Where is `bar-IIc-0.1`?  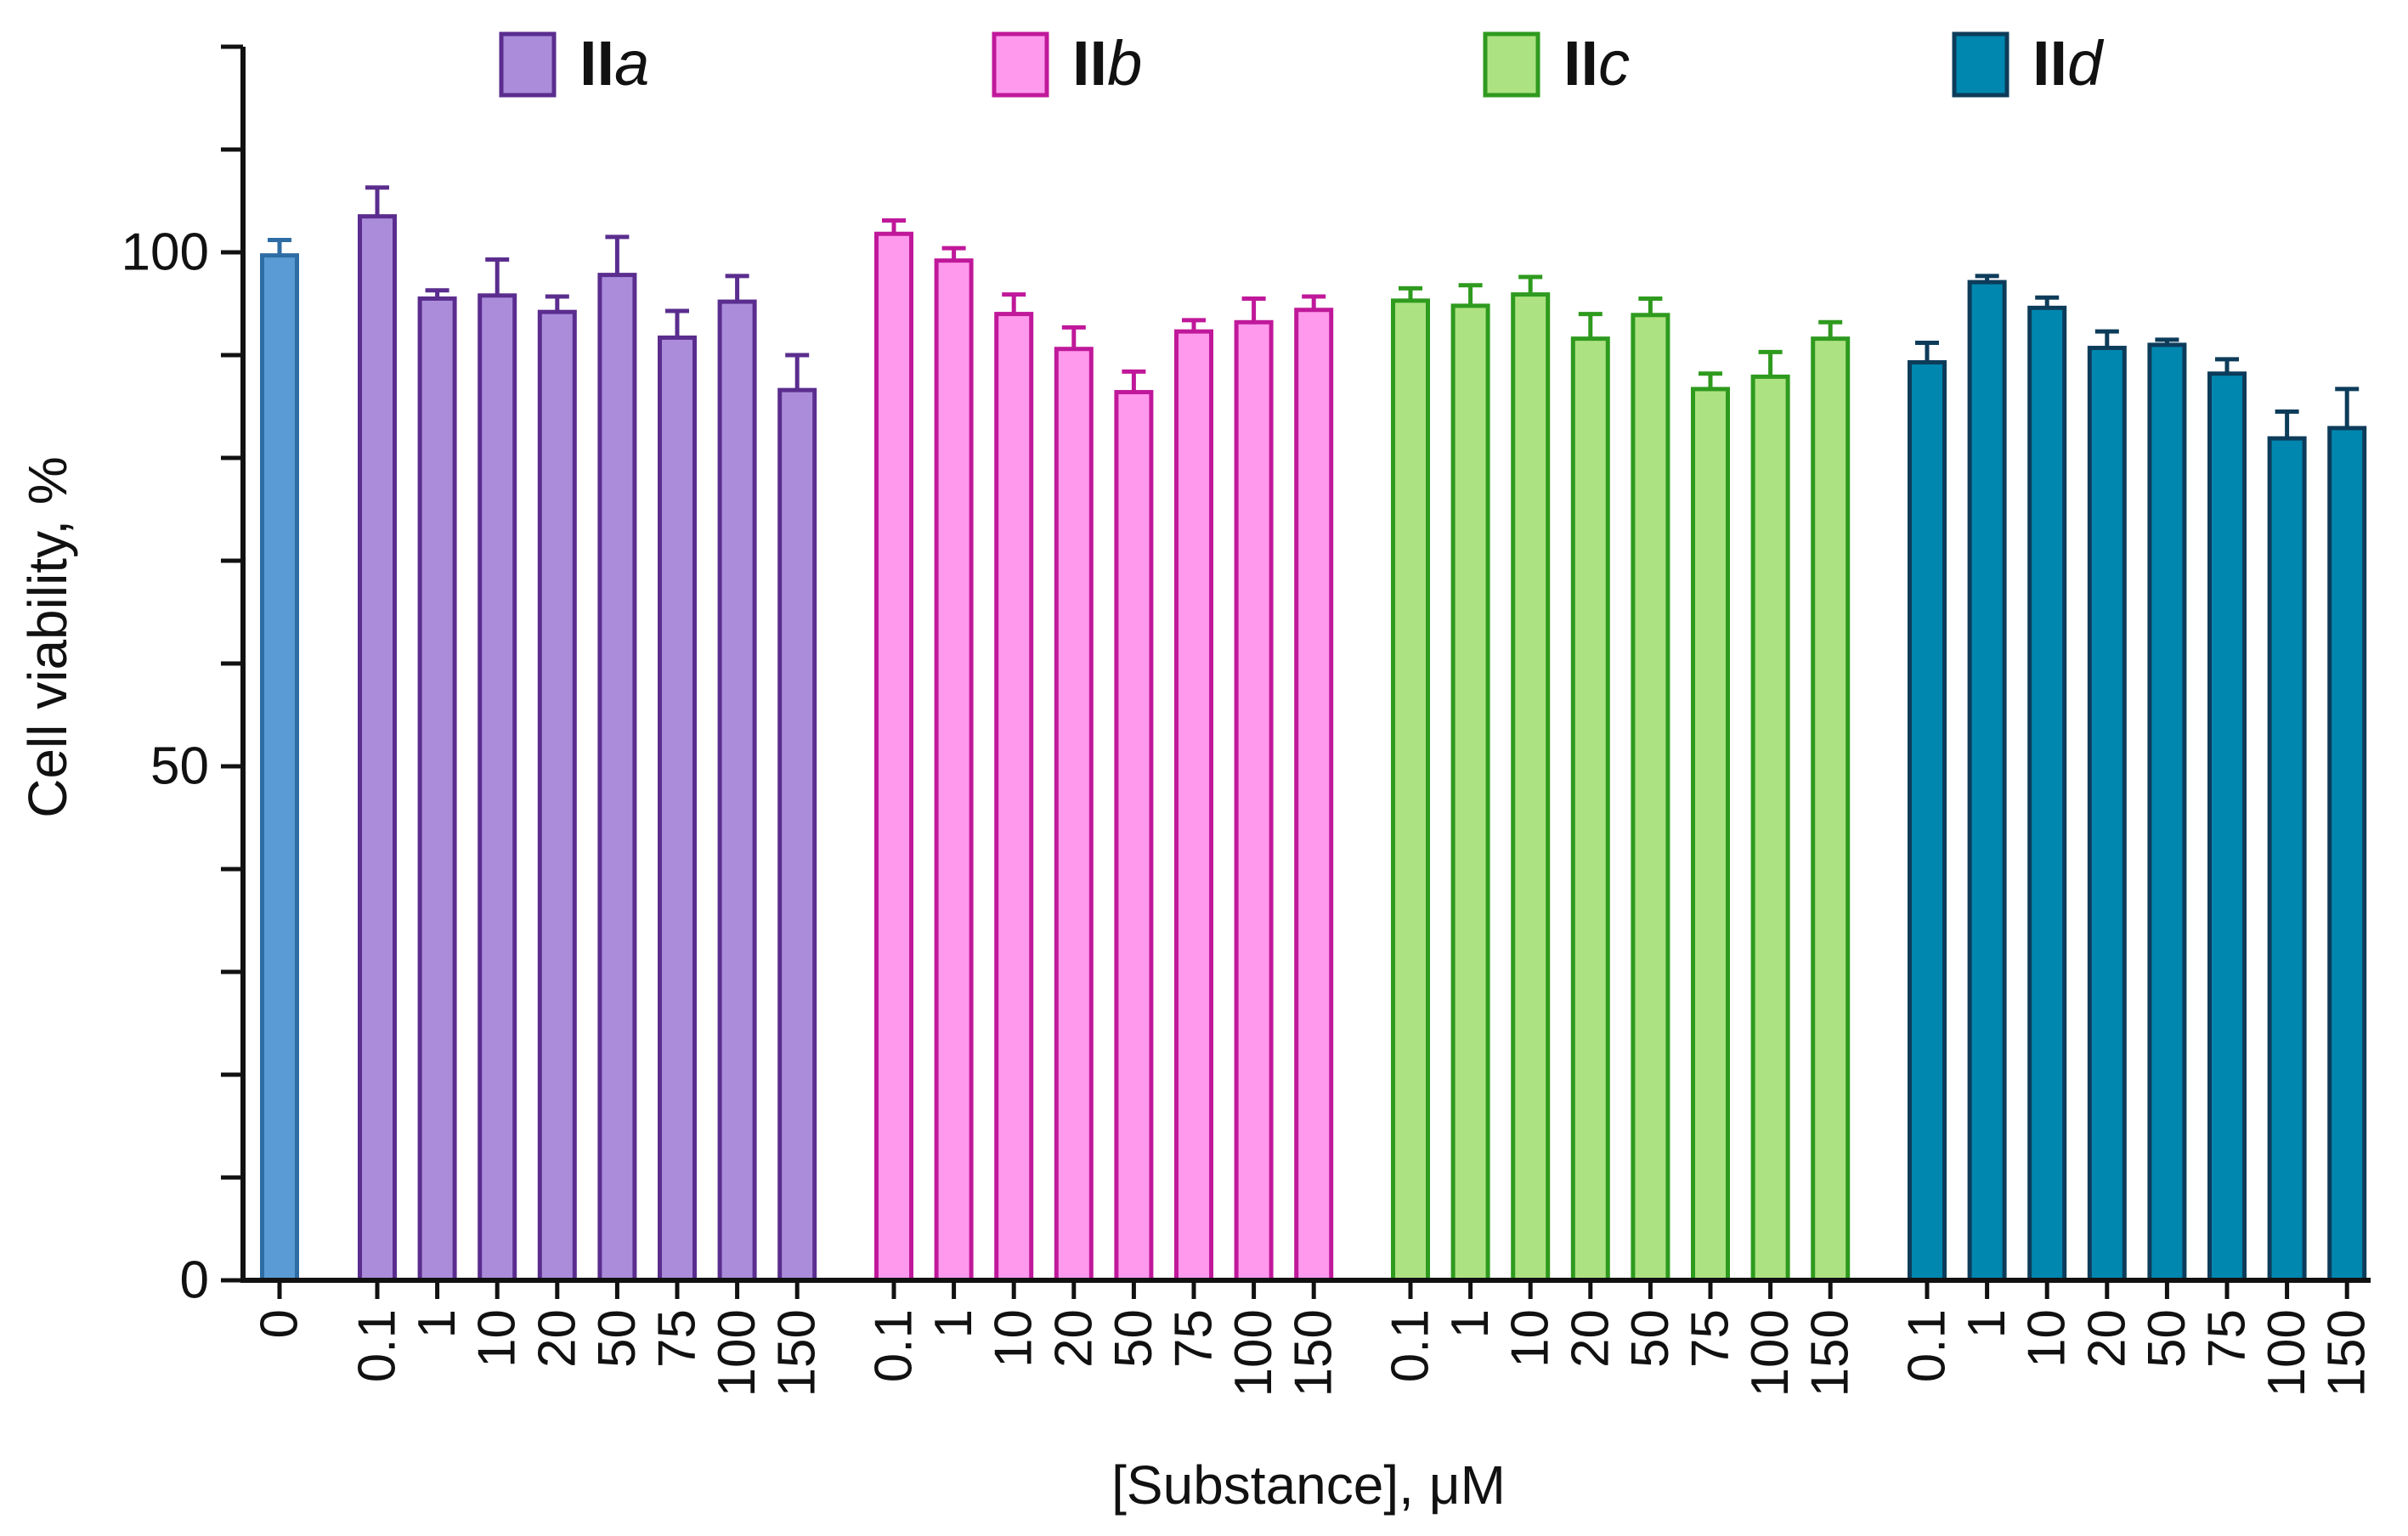 bar-IIc-0.1 is located at coordinates (1410, 790).